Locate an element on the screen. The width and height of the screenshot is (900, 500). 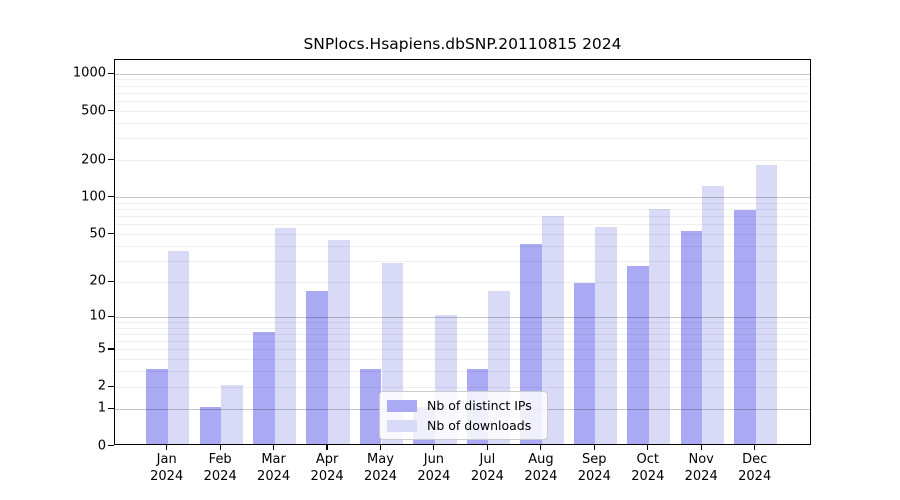
x-tick-label-mar: Mar 2024 is located at coordinates (274, 468).